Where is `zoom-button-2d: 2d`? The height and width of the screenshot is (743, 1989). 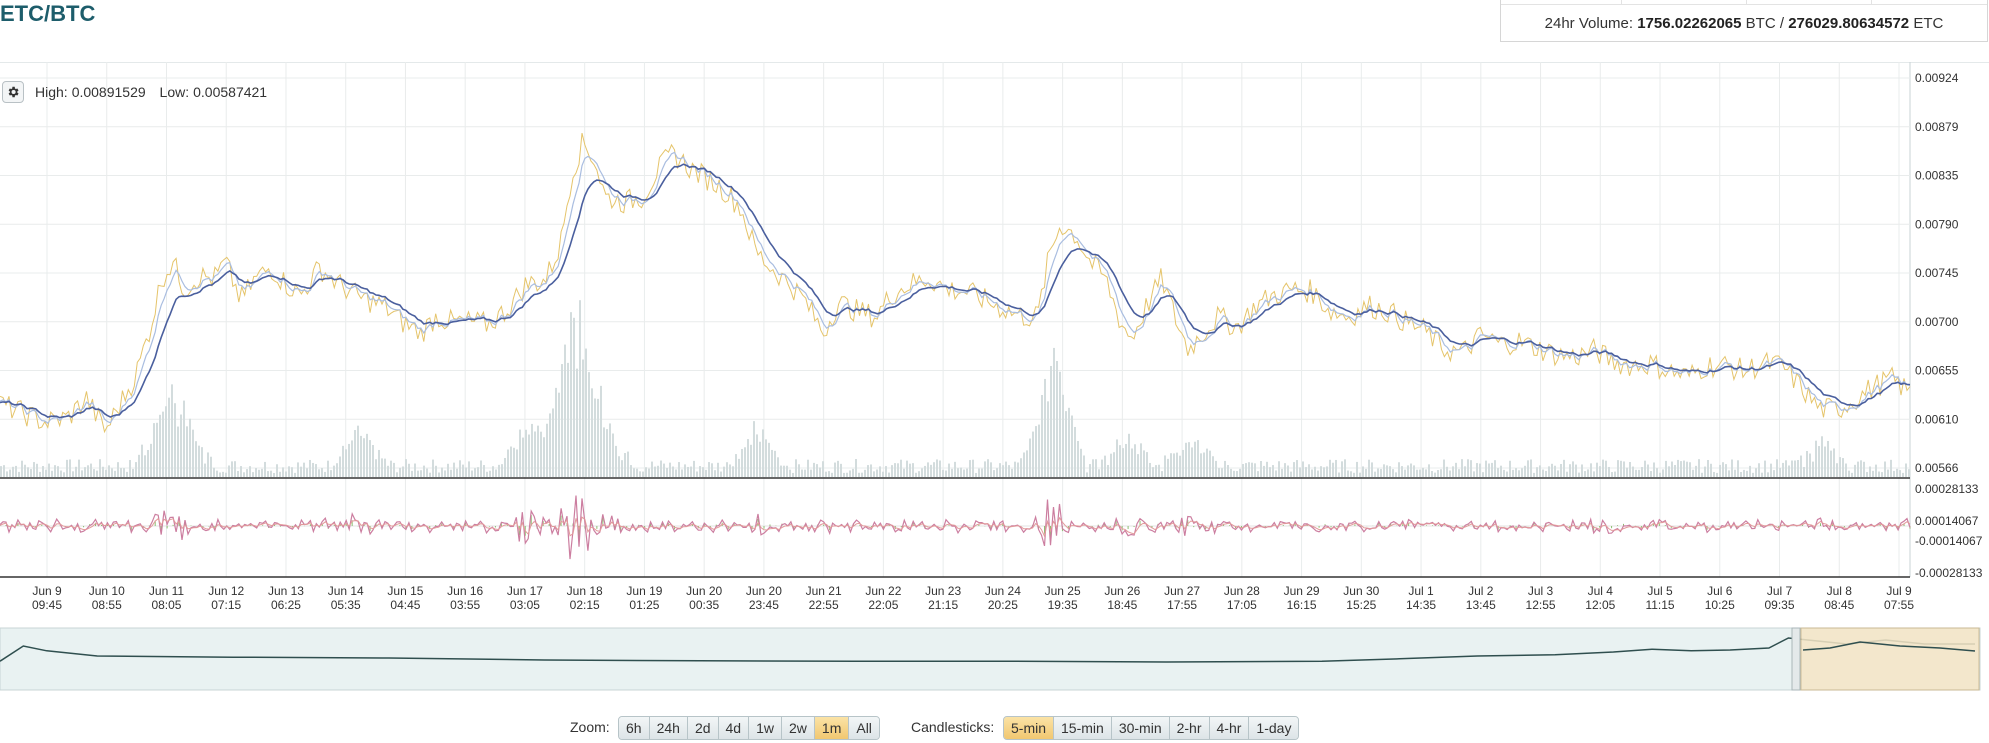
zoom-button-2d: 2d is located at coordinates (703, 728).